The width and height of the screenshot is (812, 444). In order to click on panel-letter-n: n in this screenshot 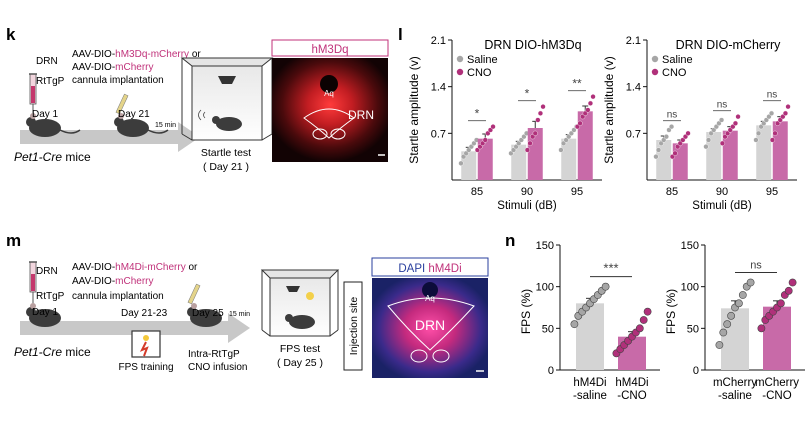, I will do `click(510, 240)`.